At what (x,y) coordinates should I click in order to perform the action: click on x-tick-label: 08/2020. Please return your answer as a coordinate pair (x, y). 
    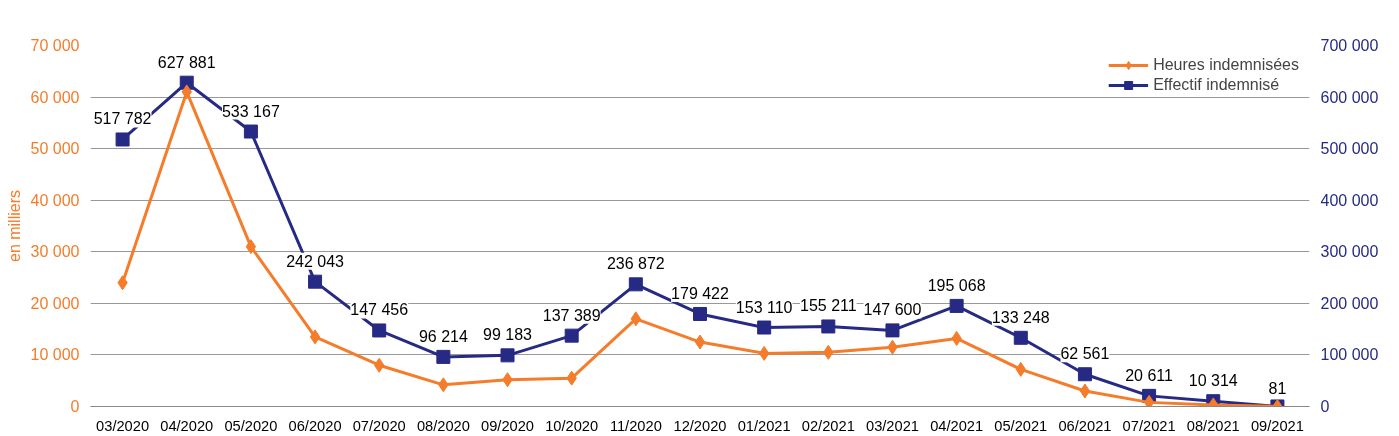
    Looking at the image, I should click on (443, 425).